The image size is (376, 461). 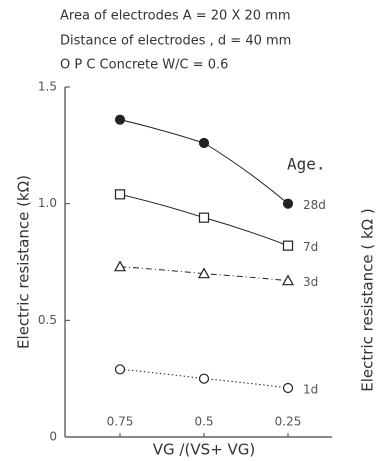 What do you see at coordinates (175, 16) in the screenshot?
I see `title-line: Area of electrodes A = 20 X 20 mm` at bounding box center [175, 16].